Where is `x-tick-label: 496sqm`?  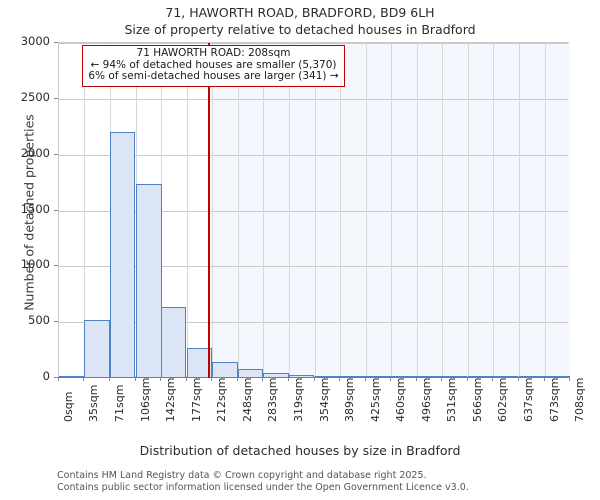
x-tick-label: 496sqm is located at coordinates (426, 399).